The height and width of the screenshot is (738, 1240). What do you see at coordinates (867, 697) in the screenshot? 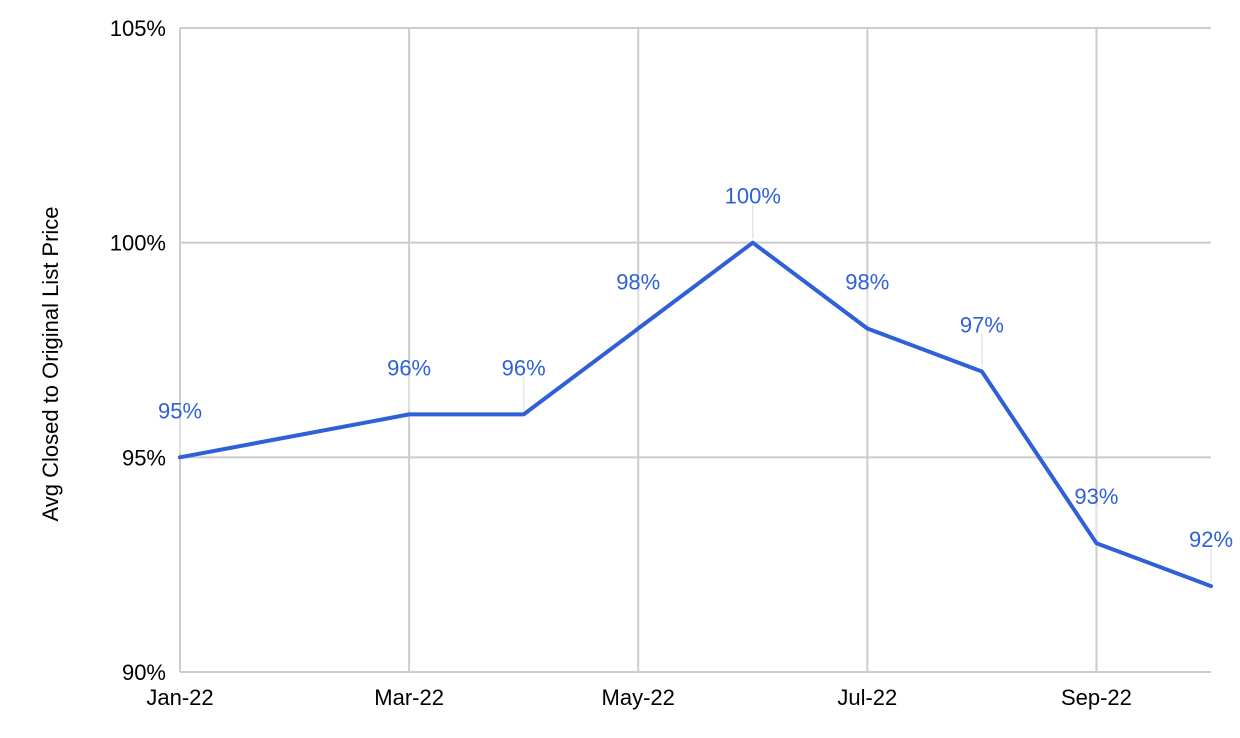
I see `x-tick-label: Jul-22` at bounding box center [867, 697].